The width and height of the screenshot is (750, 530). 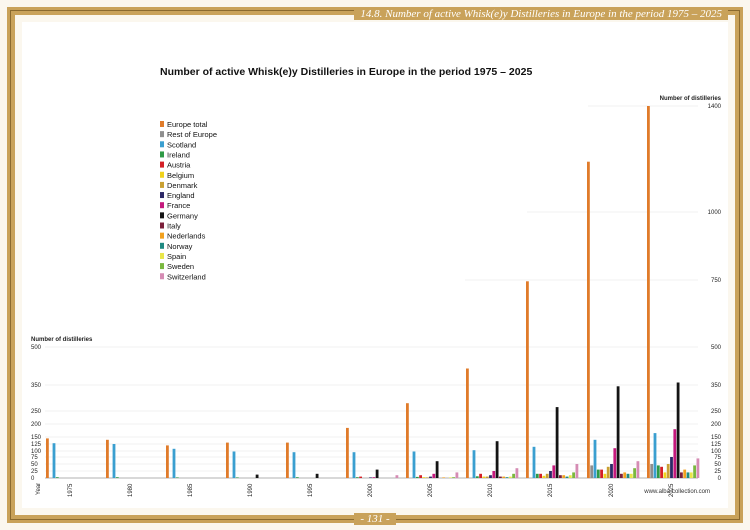 What do you see at coordinates (513, 475) in the screenshot?
I see `bar-sweden-2010` at bounding box center [513, 475].